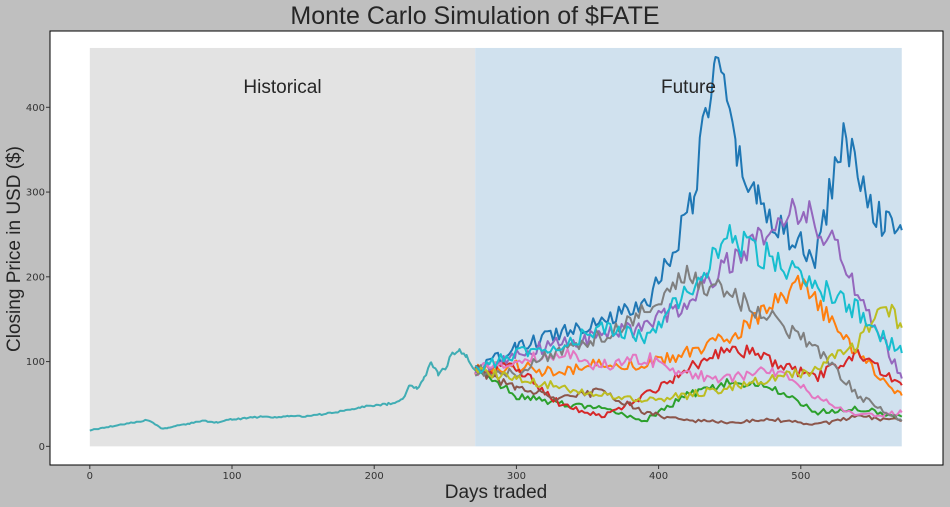  What do you see at coordinates (516, 476) in the screenshot?
I see `x-tick-label: 300` at bounding box center [516, 476].